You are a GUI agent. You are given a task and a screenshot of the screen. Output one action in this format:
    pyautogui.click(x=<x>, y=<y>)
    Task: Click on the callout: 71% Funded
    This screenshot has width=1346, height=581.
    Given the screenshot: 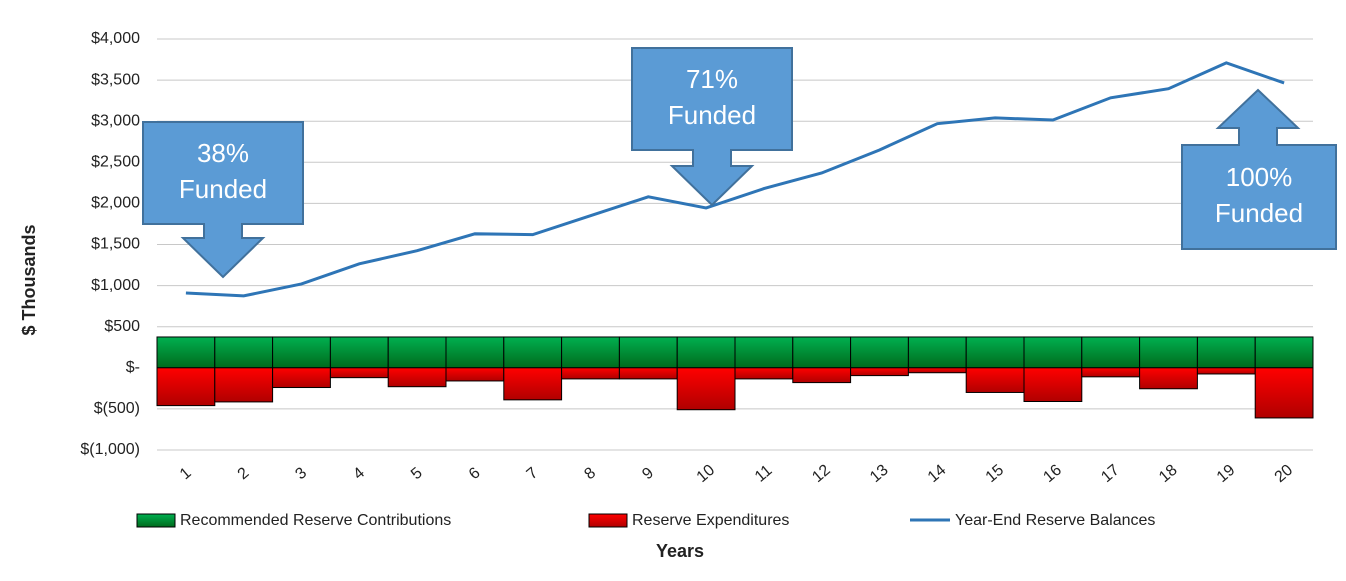 What is the action you would take?
    pyautogui.click(x=712, y=127)
    